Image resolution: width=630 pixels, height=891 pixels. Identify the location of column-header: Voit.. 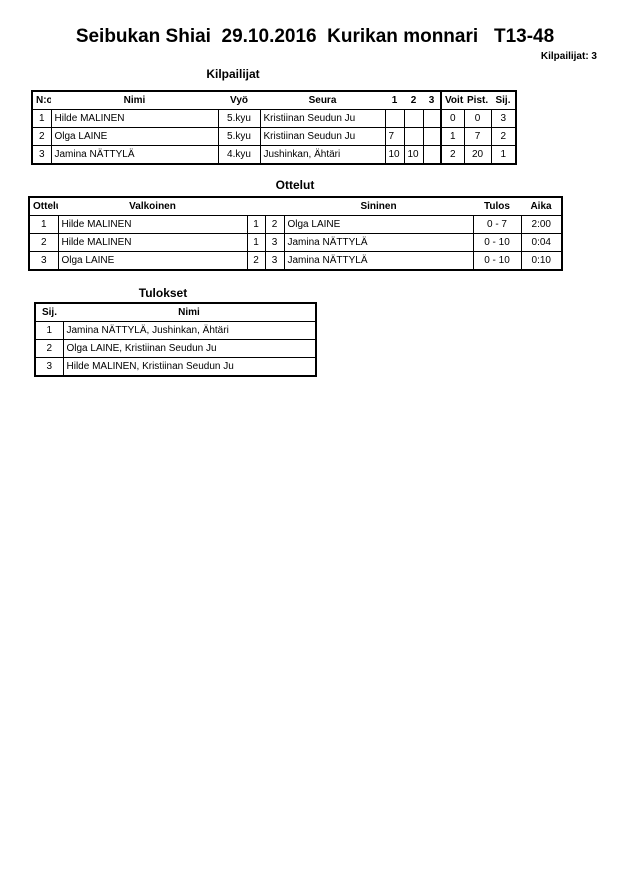
(452, 100).